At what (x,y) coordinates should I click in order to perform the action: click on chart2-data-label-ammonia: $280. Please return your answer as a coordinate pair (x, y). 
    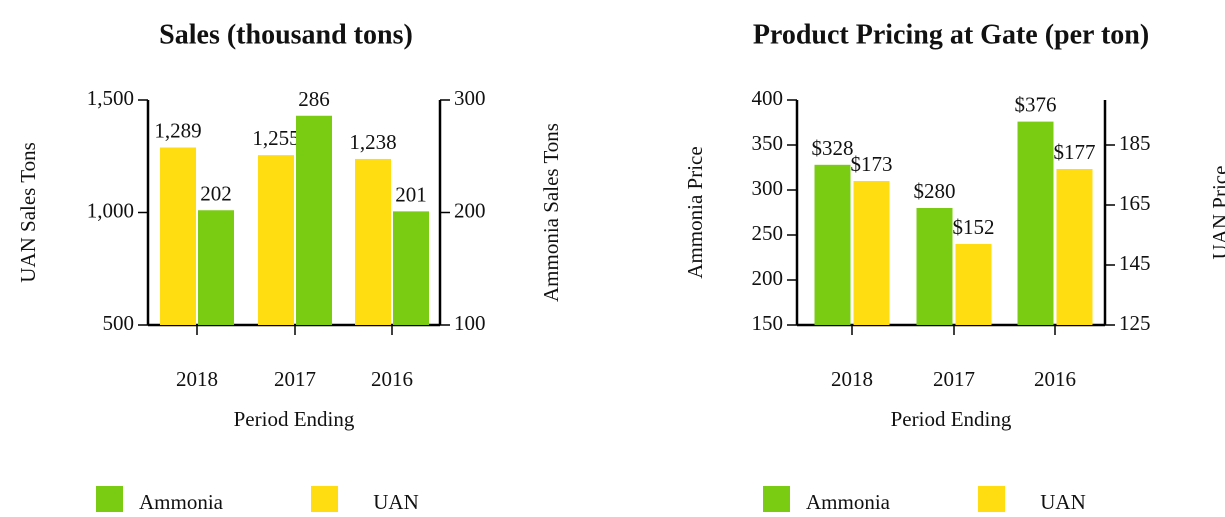
    Looking at the image, I should click on (935, 191).